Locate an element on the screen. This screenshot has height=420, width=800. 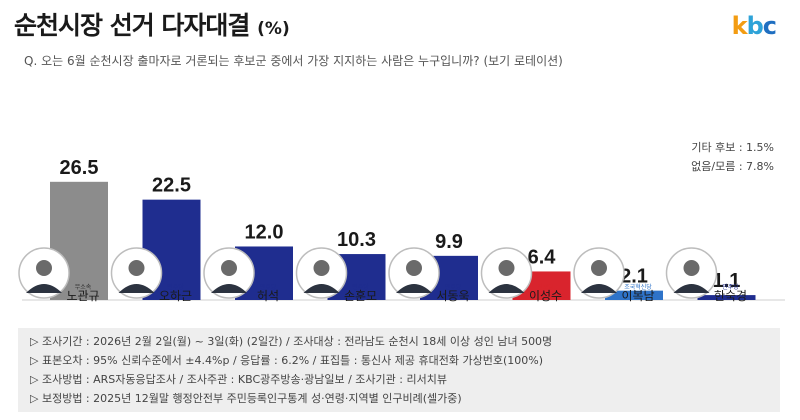
candidate-name-1: 노관규 is located at coordinates (82, 296).